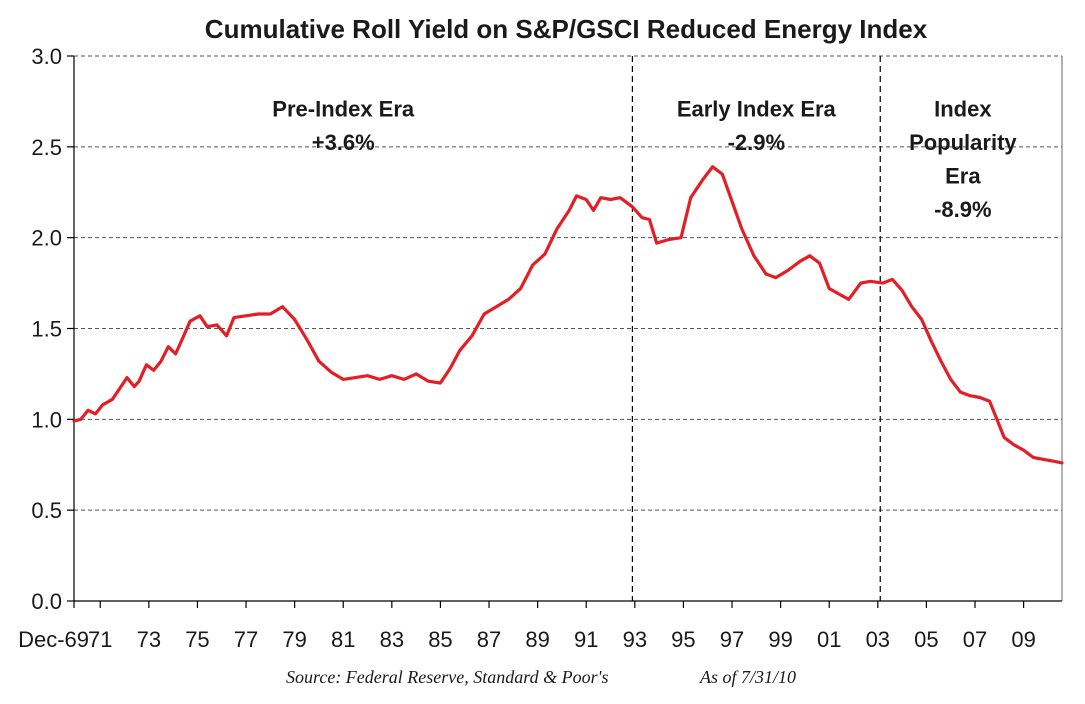 This screenshot has height=704, width=1085. I want to click on x-tick-label: 71, so click(100, 639).